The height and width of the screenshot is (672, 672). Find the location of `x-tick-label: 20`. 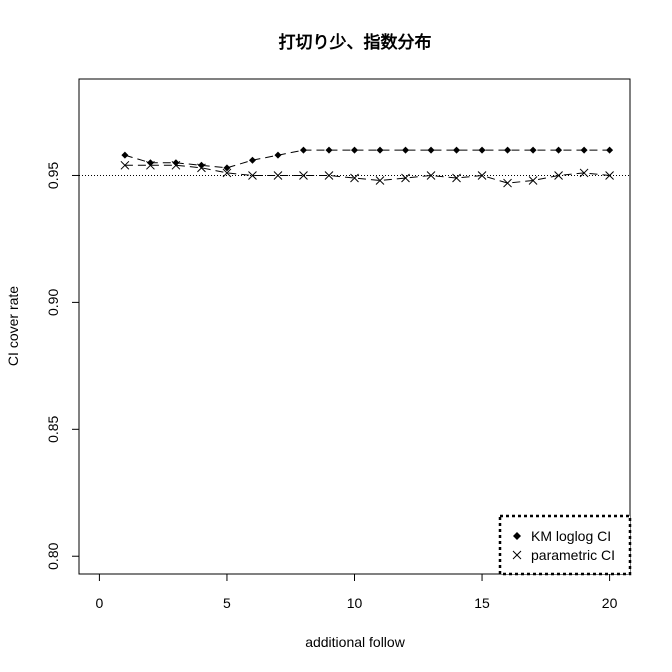

x-tick-label: 20 is located at coordinates (610, 603).